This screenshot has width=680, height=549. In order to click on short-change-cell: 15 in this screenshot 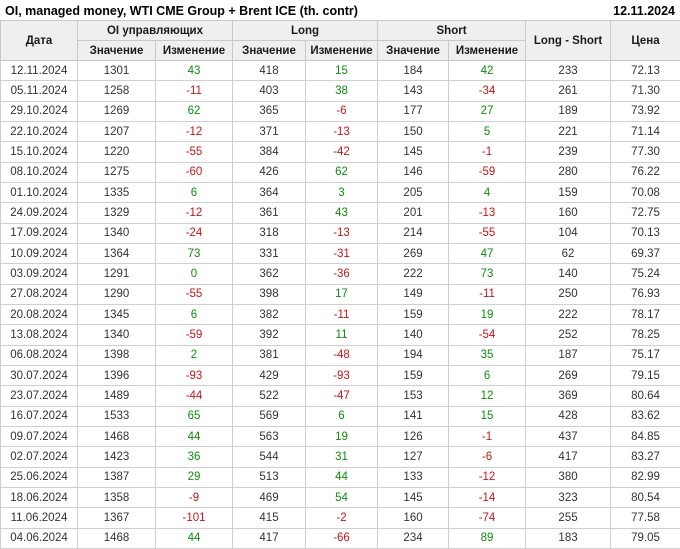, I will do `click(487, 416)`.